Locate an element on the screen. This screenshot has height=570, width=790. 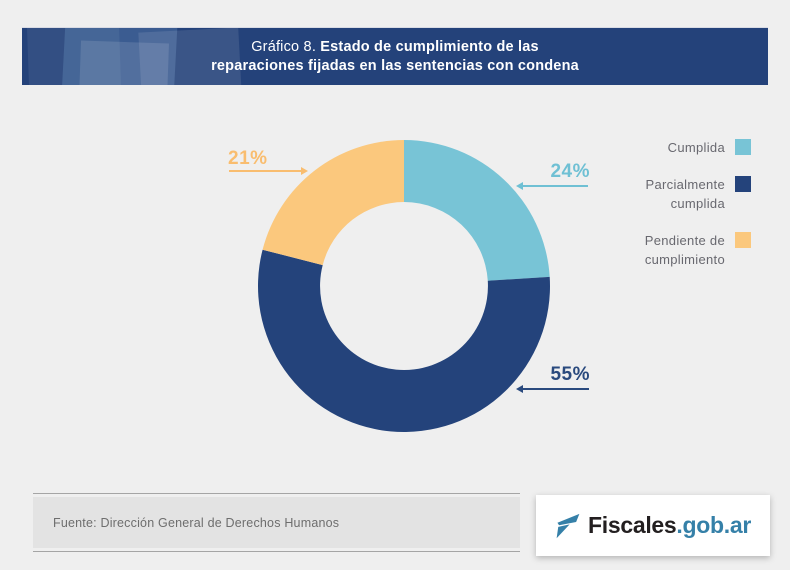
fiscales-logo: Fiscales.gob.ar is located at coordinates (653, 525).